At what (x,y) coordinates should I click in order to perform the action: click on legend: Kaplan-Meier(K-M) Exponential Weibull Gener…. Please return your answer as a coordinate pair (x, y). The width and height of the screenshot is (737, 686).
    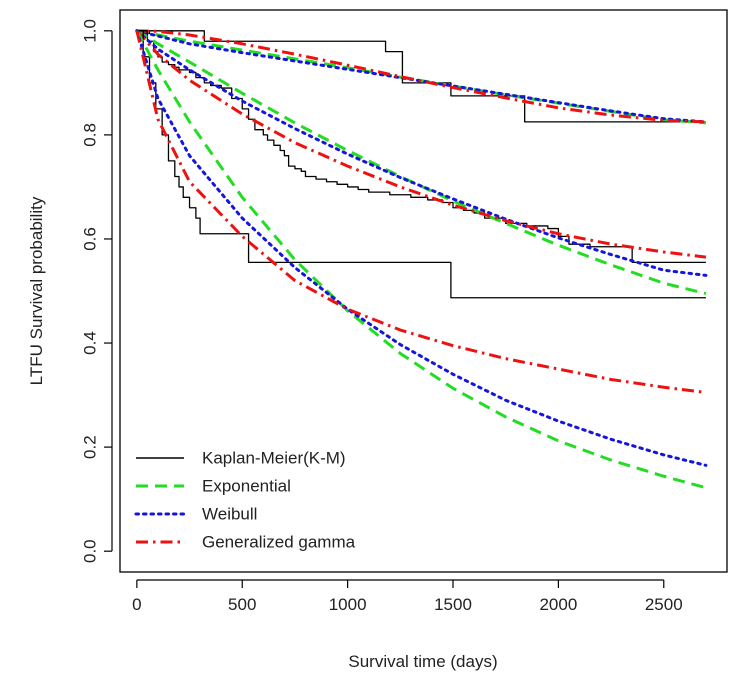
    Looking at the image, I should click on (245, 500).